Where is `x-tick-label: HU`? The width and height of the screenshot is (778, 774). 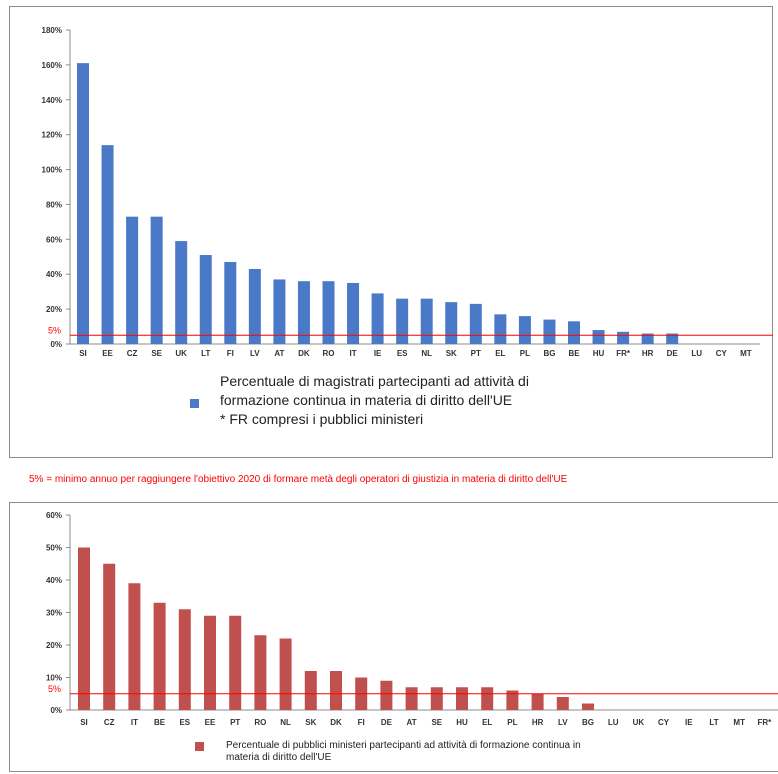
x-tick-label: HU is located at coordinates (599, 353).